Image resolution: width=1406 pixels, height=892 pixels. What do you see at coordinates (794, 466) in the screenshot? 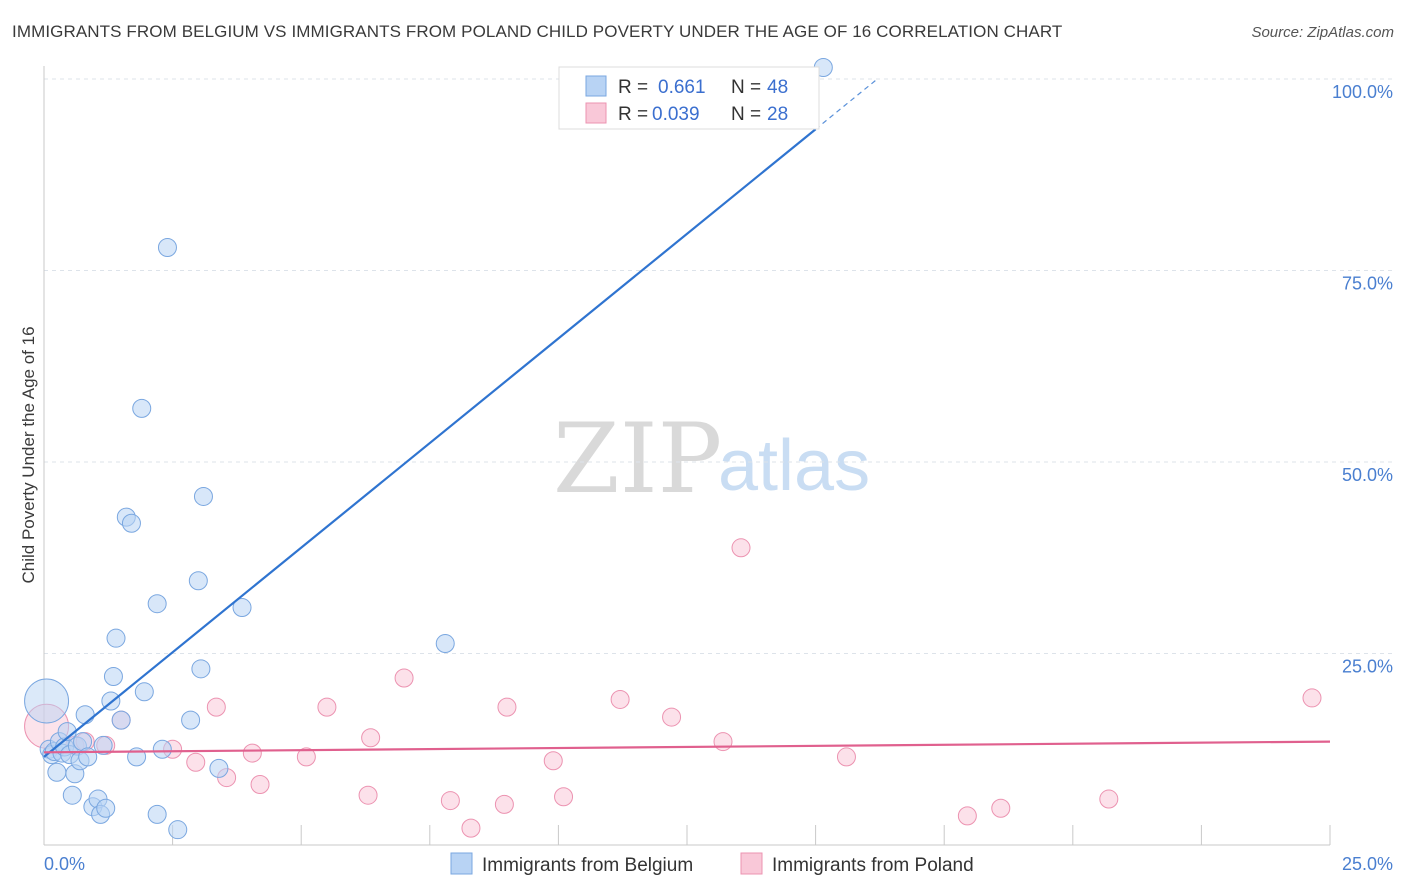
I see `watermark-atlas: atlas` at bounding box center [794, 466].